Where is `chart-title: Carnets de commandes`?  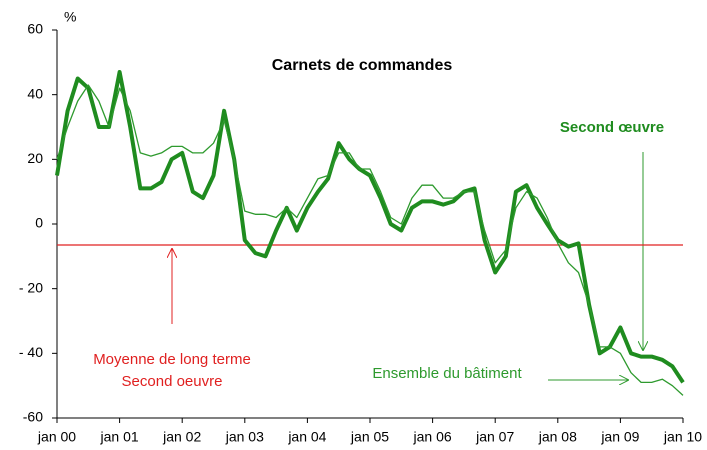
chart-title: Carnets de commandes is located at coordinates (362, 65).